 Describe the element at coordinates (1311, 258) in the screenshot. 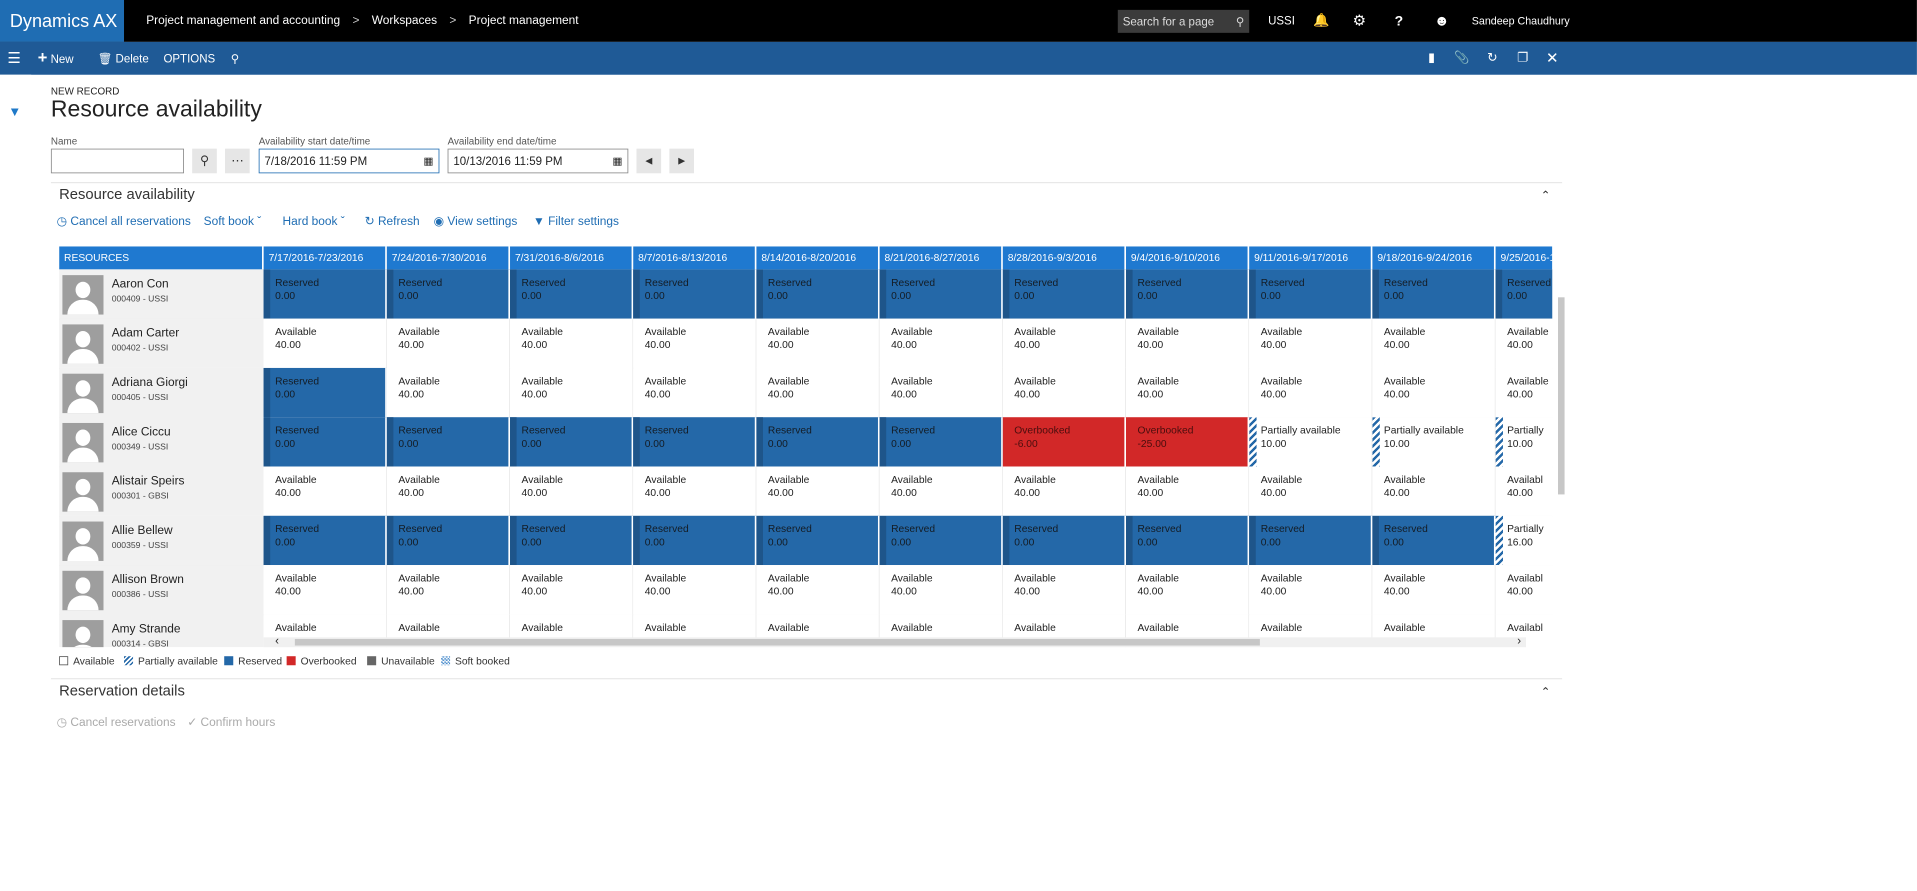

I see `column-header-week: 9/11/2016-9/17/2016` at that location.